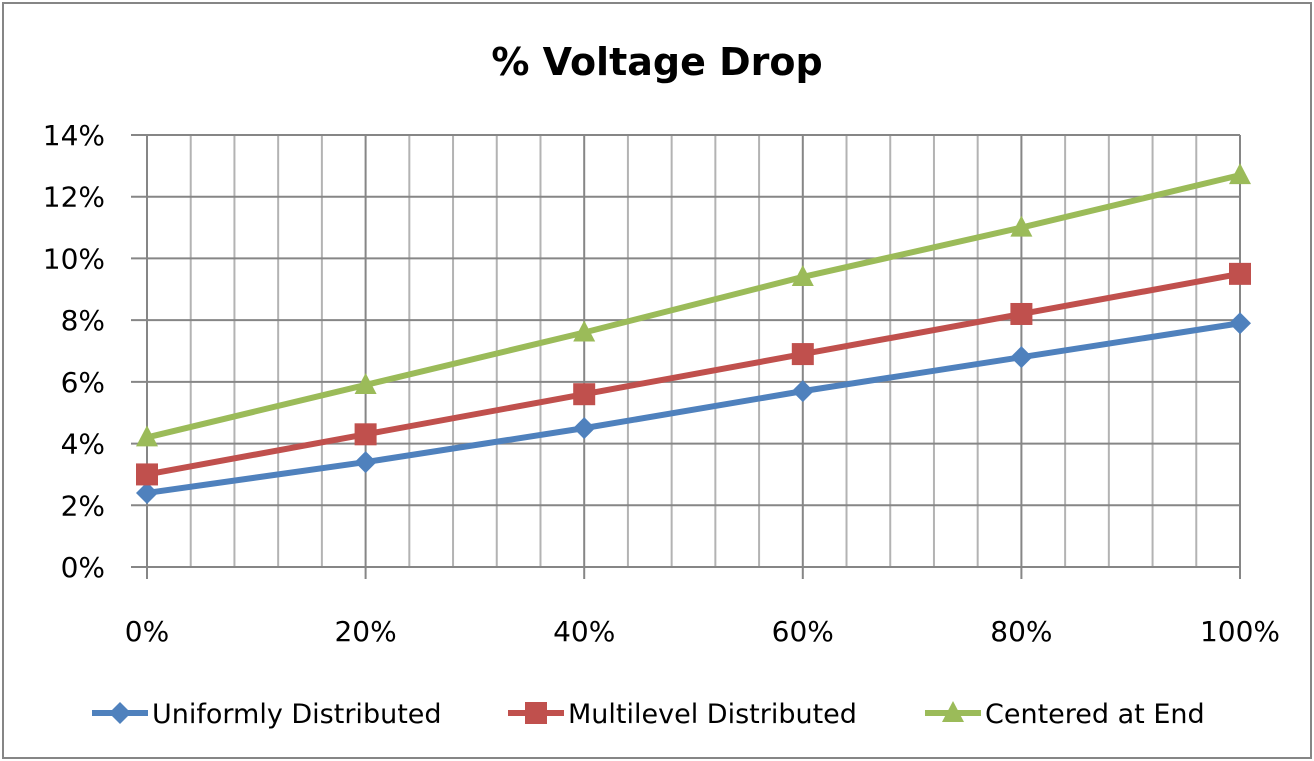 The width and height of the screenshot is (1314, 761). Describe the element at coordinates (74, 135) in the screenshot. I see `y-tick-label: 14%` at that location.